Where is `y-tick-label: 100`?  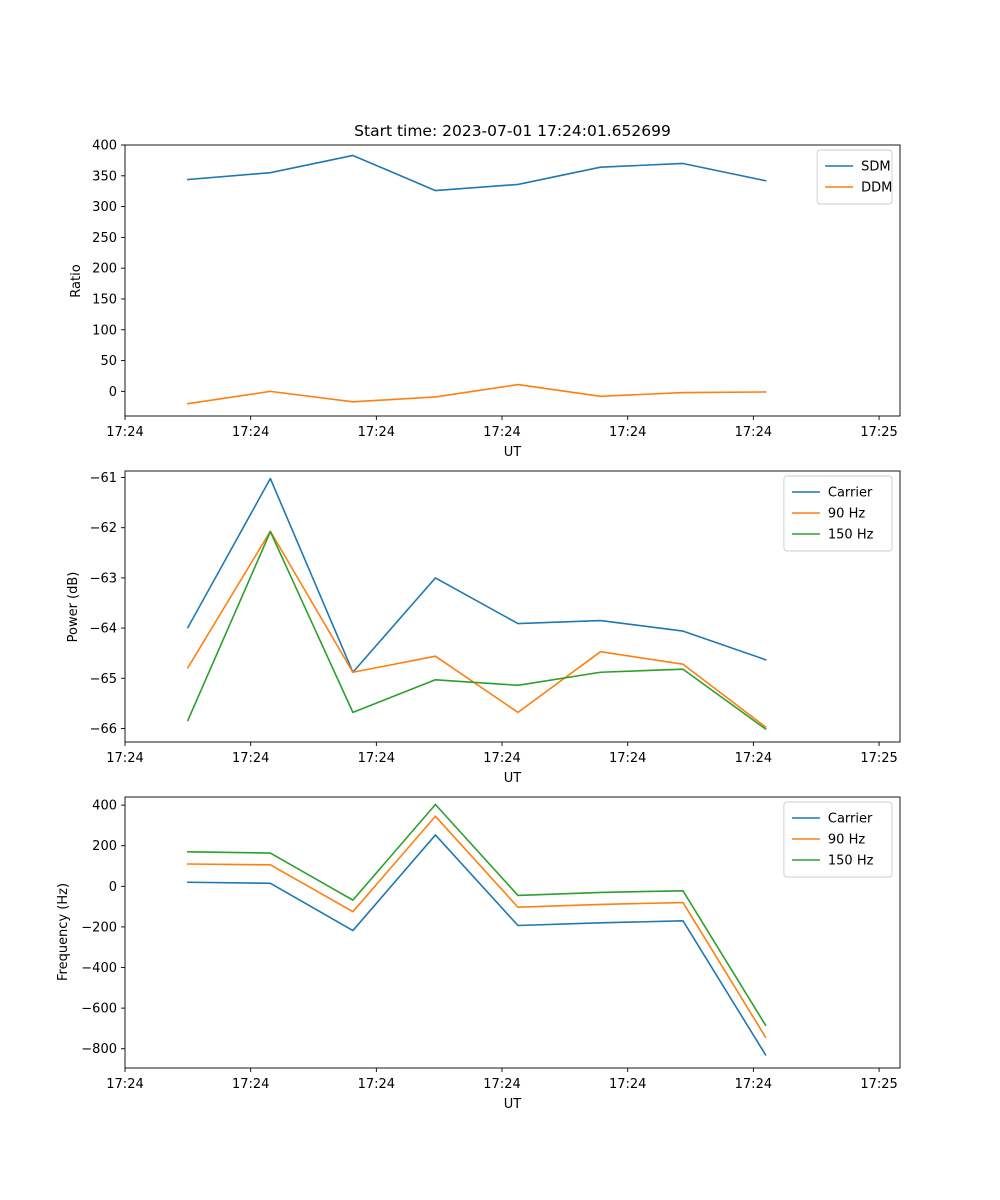 y-tick-label: 100 is located at coordinates (104, 330).